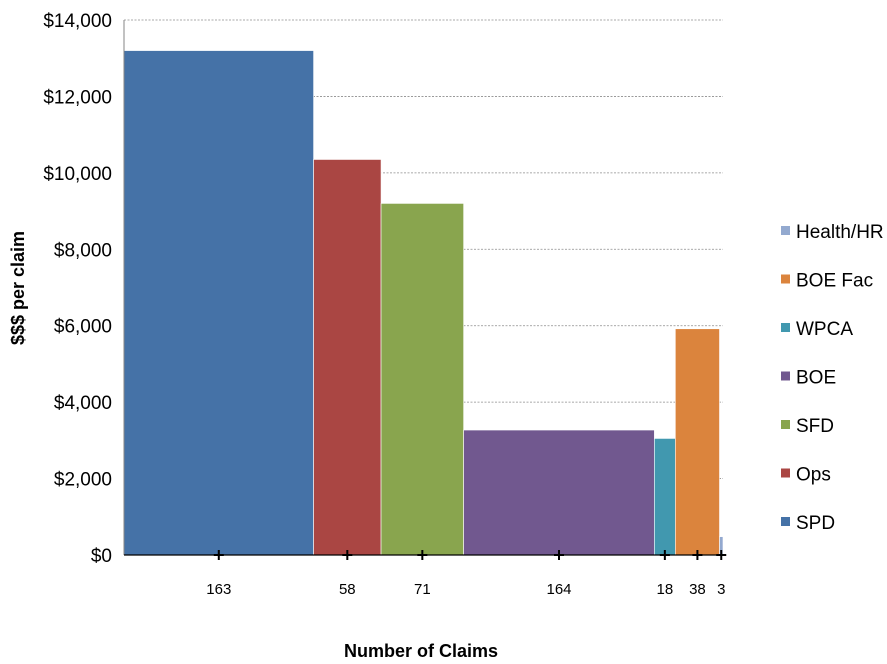  Describe the element at coordinates (470, 555) in the screenshot. I see `x-tick-marks` at that location.